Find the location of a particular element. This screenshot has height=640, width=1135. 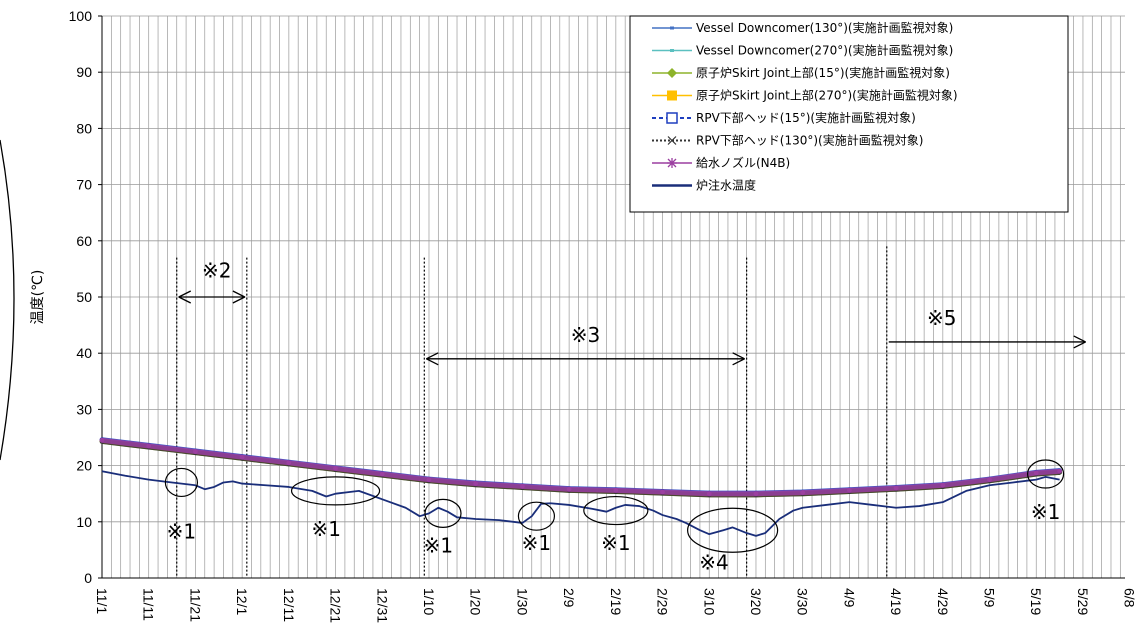

range-annotation-label: ※2 is located at coordinates (216, 270).